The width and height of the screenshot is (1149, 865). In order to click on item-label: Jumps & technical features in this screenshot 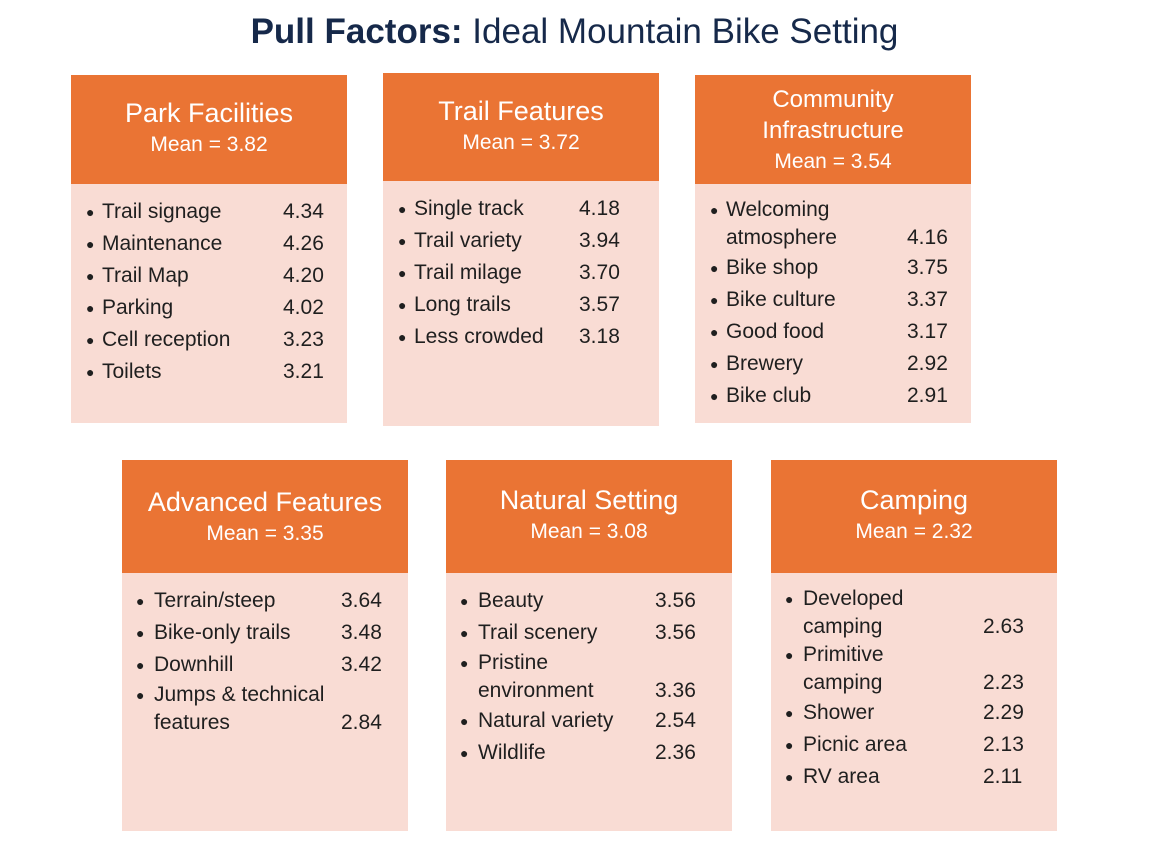, I will do `click(239, 709)`.